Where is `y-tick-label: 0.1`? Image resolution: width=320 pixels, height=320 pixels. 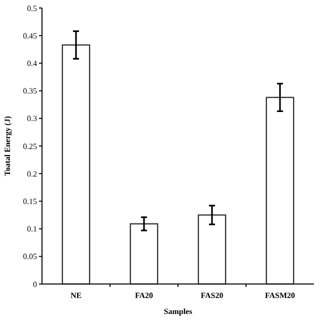 y-tick-label: 0.1 is located at coordinates (32, 229).